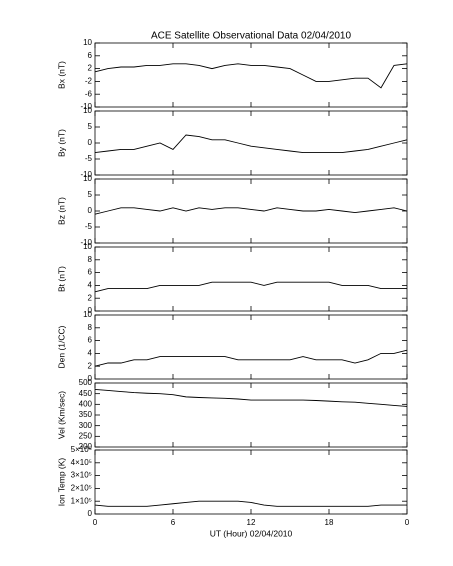 This screenshot has height=566, width=453. What do you see at coordinates (86, 414) in the screenshot?
I see `y-tick-label: 350` at bounding box center [86, 414].